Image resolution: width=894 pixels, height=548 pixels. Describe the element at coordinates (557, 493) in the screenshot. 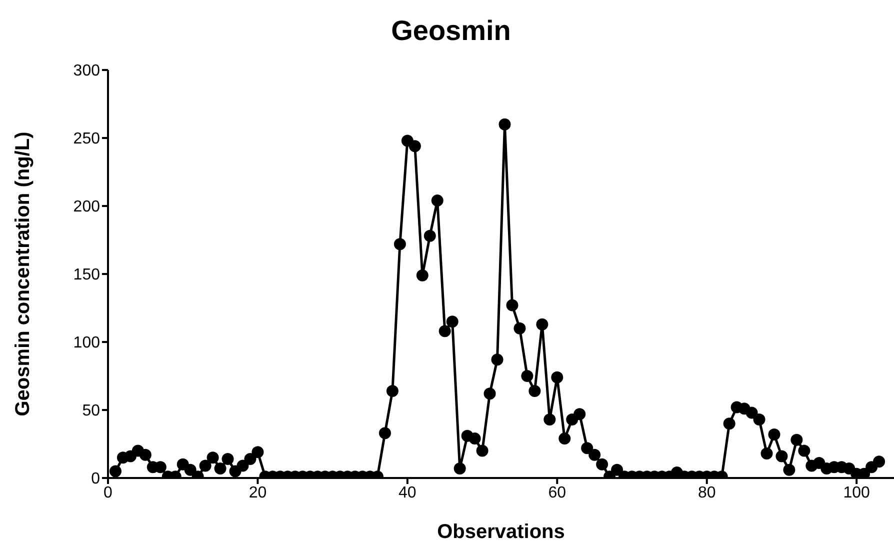

I see `x-tick-label: 60` at that location.